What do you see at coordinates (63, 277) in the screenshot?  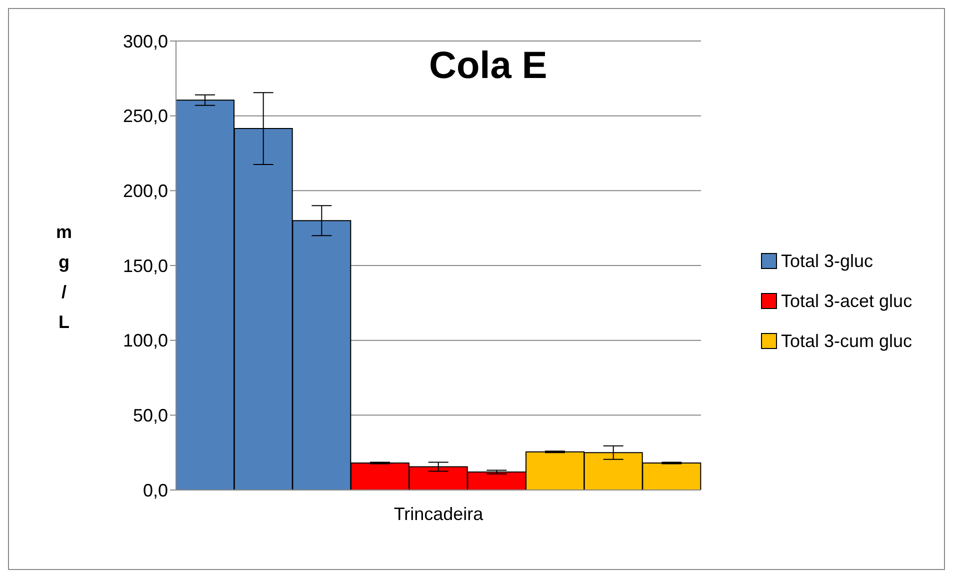 I see `y-axis-title: mg/L` at bounding box center [63, 277].